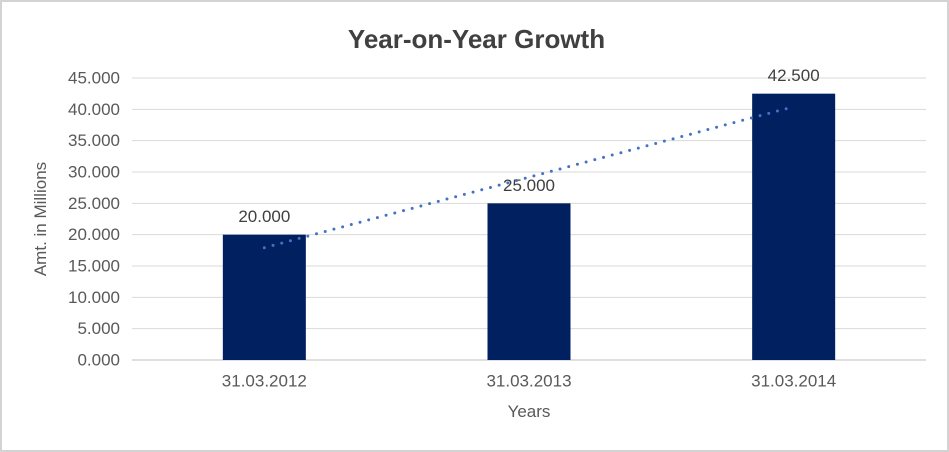 The width and height of the screenshot is (949, 452). Describe the element at coordinates (94, 297) in the screenshot. I see `y-tick-label: 10.000` at that location.